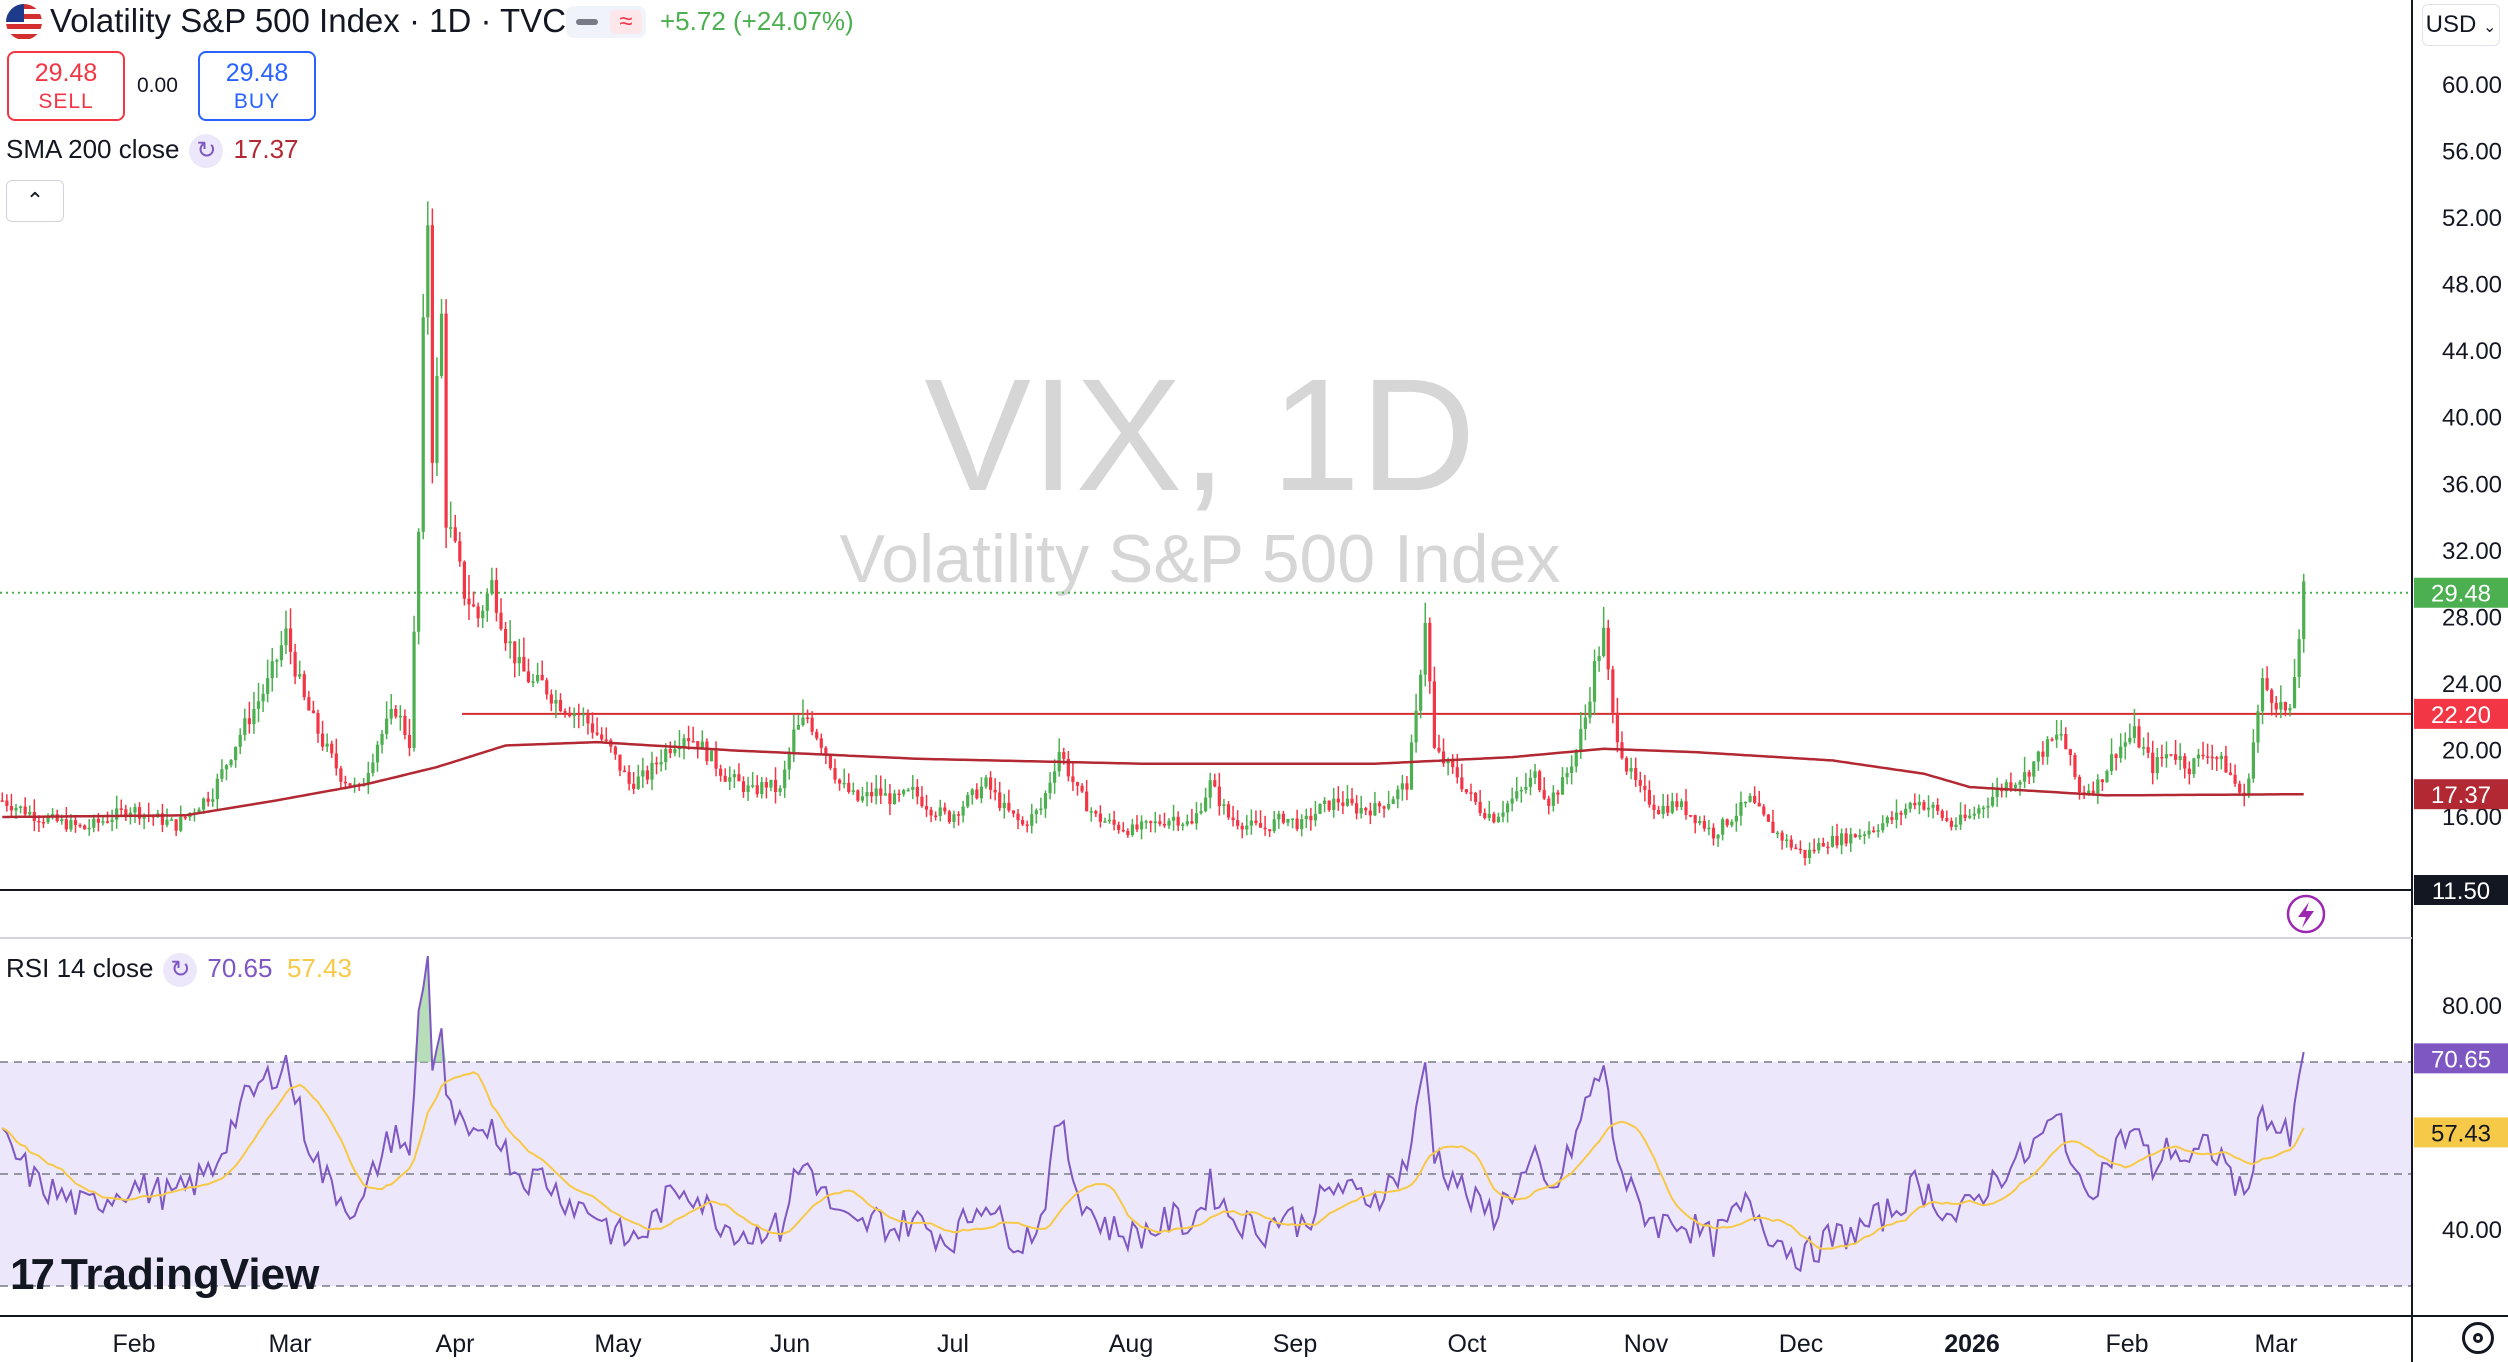 This screenshot has width=2508, height=1362. I want to click on buy-button: 29.48 BUY, so click(257, 86).